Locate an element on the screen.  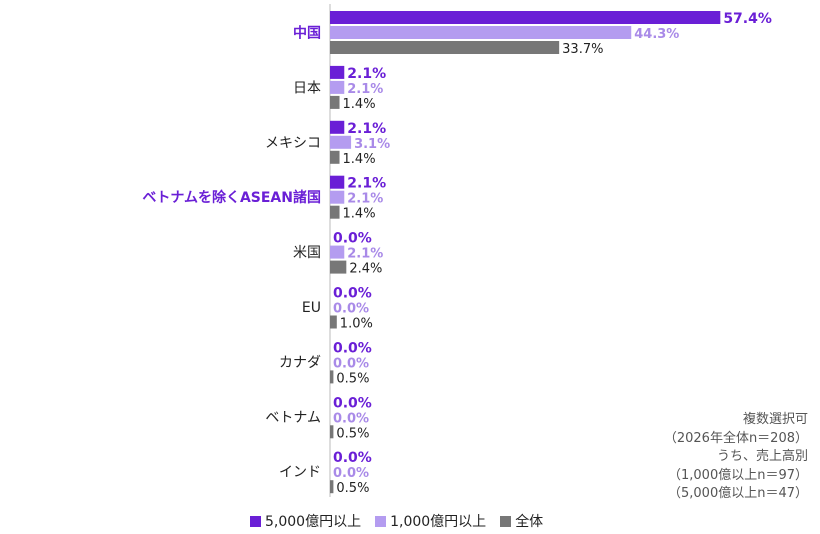
note-line: （5,000億以上n＝47） is located at coordinates (738, 493).